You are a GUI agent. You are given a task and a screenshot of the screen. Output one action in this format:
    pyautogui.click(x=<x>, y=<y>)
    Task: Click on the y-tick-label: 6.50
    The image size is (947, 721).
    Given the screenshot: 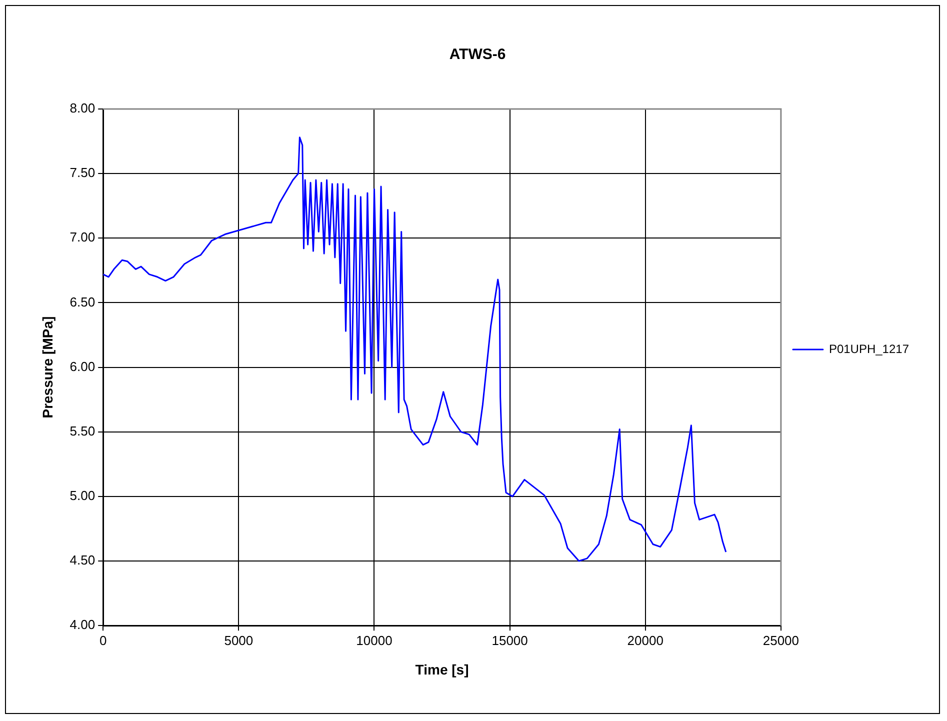 What is the action you would take?
    pyautogui.click(x=83, y=302)
    